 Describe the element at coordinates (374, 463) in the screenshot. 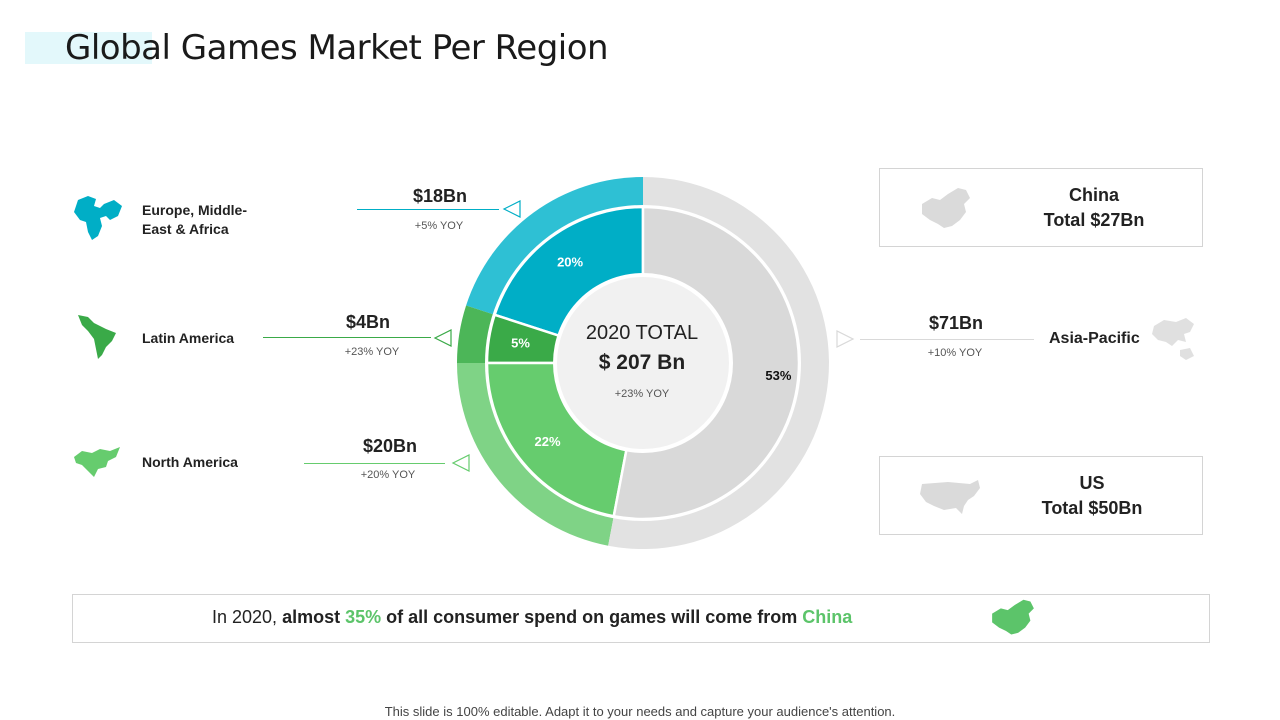

I see `connector-line-north-america` at that location.